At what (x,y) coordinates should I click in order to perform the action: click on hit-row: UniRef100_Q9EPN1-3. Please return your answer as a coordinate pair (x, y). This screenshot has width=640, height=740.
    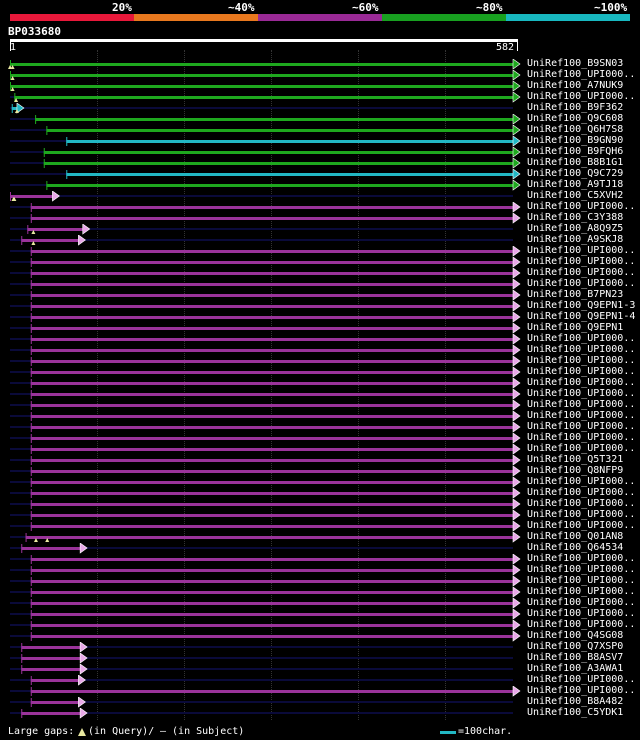
    Looking at the image, I should click on (320, 306).